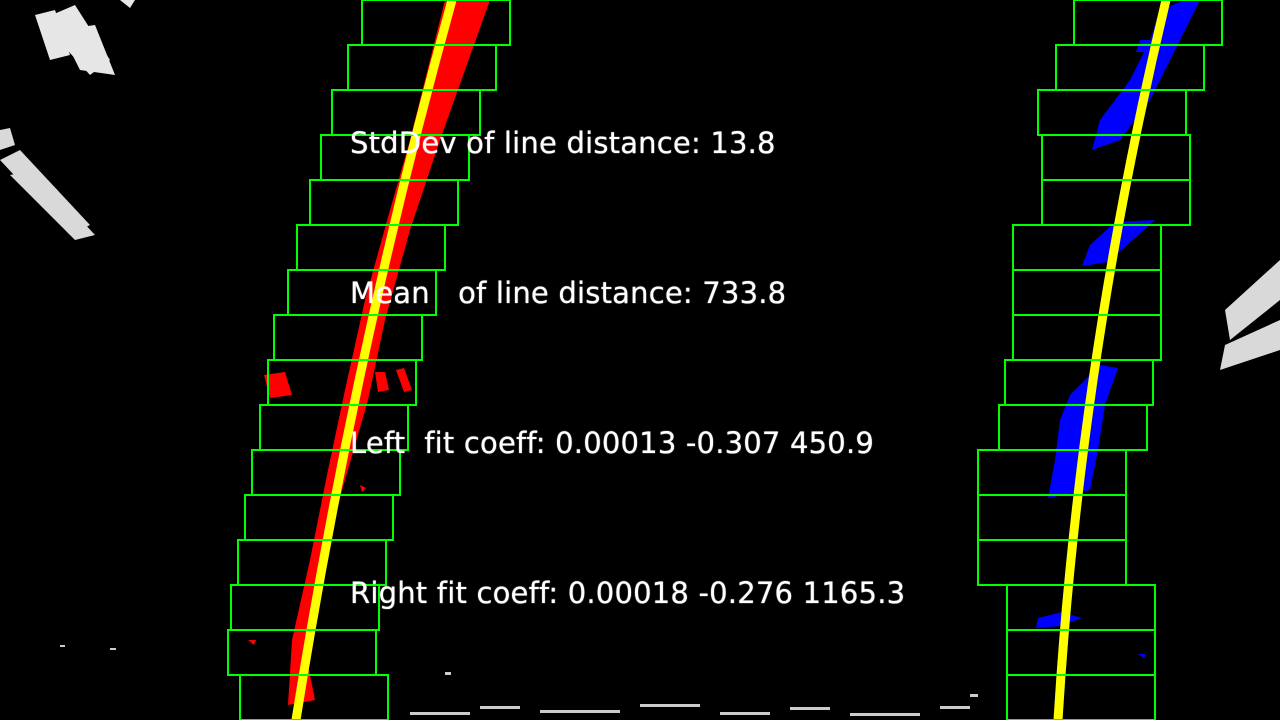  Describe the element at coordinates (628, 593) in the screenshot. I see `right-fit-coefficients: Right fit coeff: 0.00018 -0.276 1165.3` at that location.